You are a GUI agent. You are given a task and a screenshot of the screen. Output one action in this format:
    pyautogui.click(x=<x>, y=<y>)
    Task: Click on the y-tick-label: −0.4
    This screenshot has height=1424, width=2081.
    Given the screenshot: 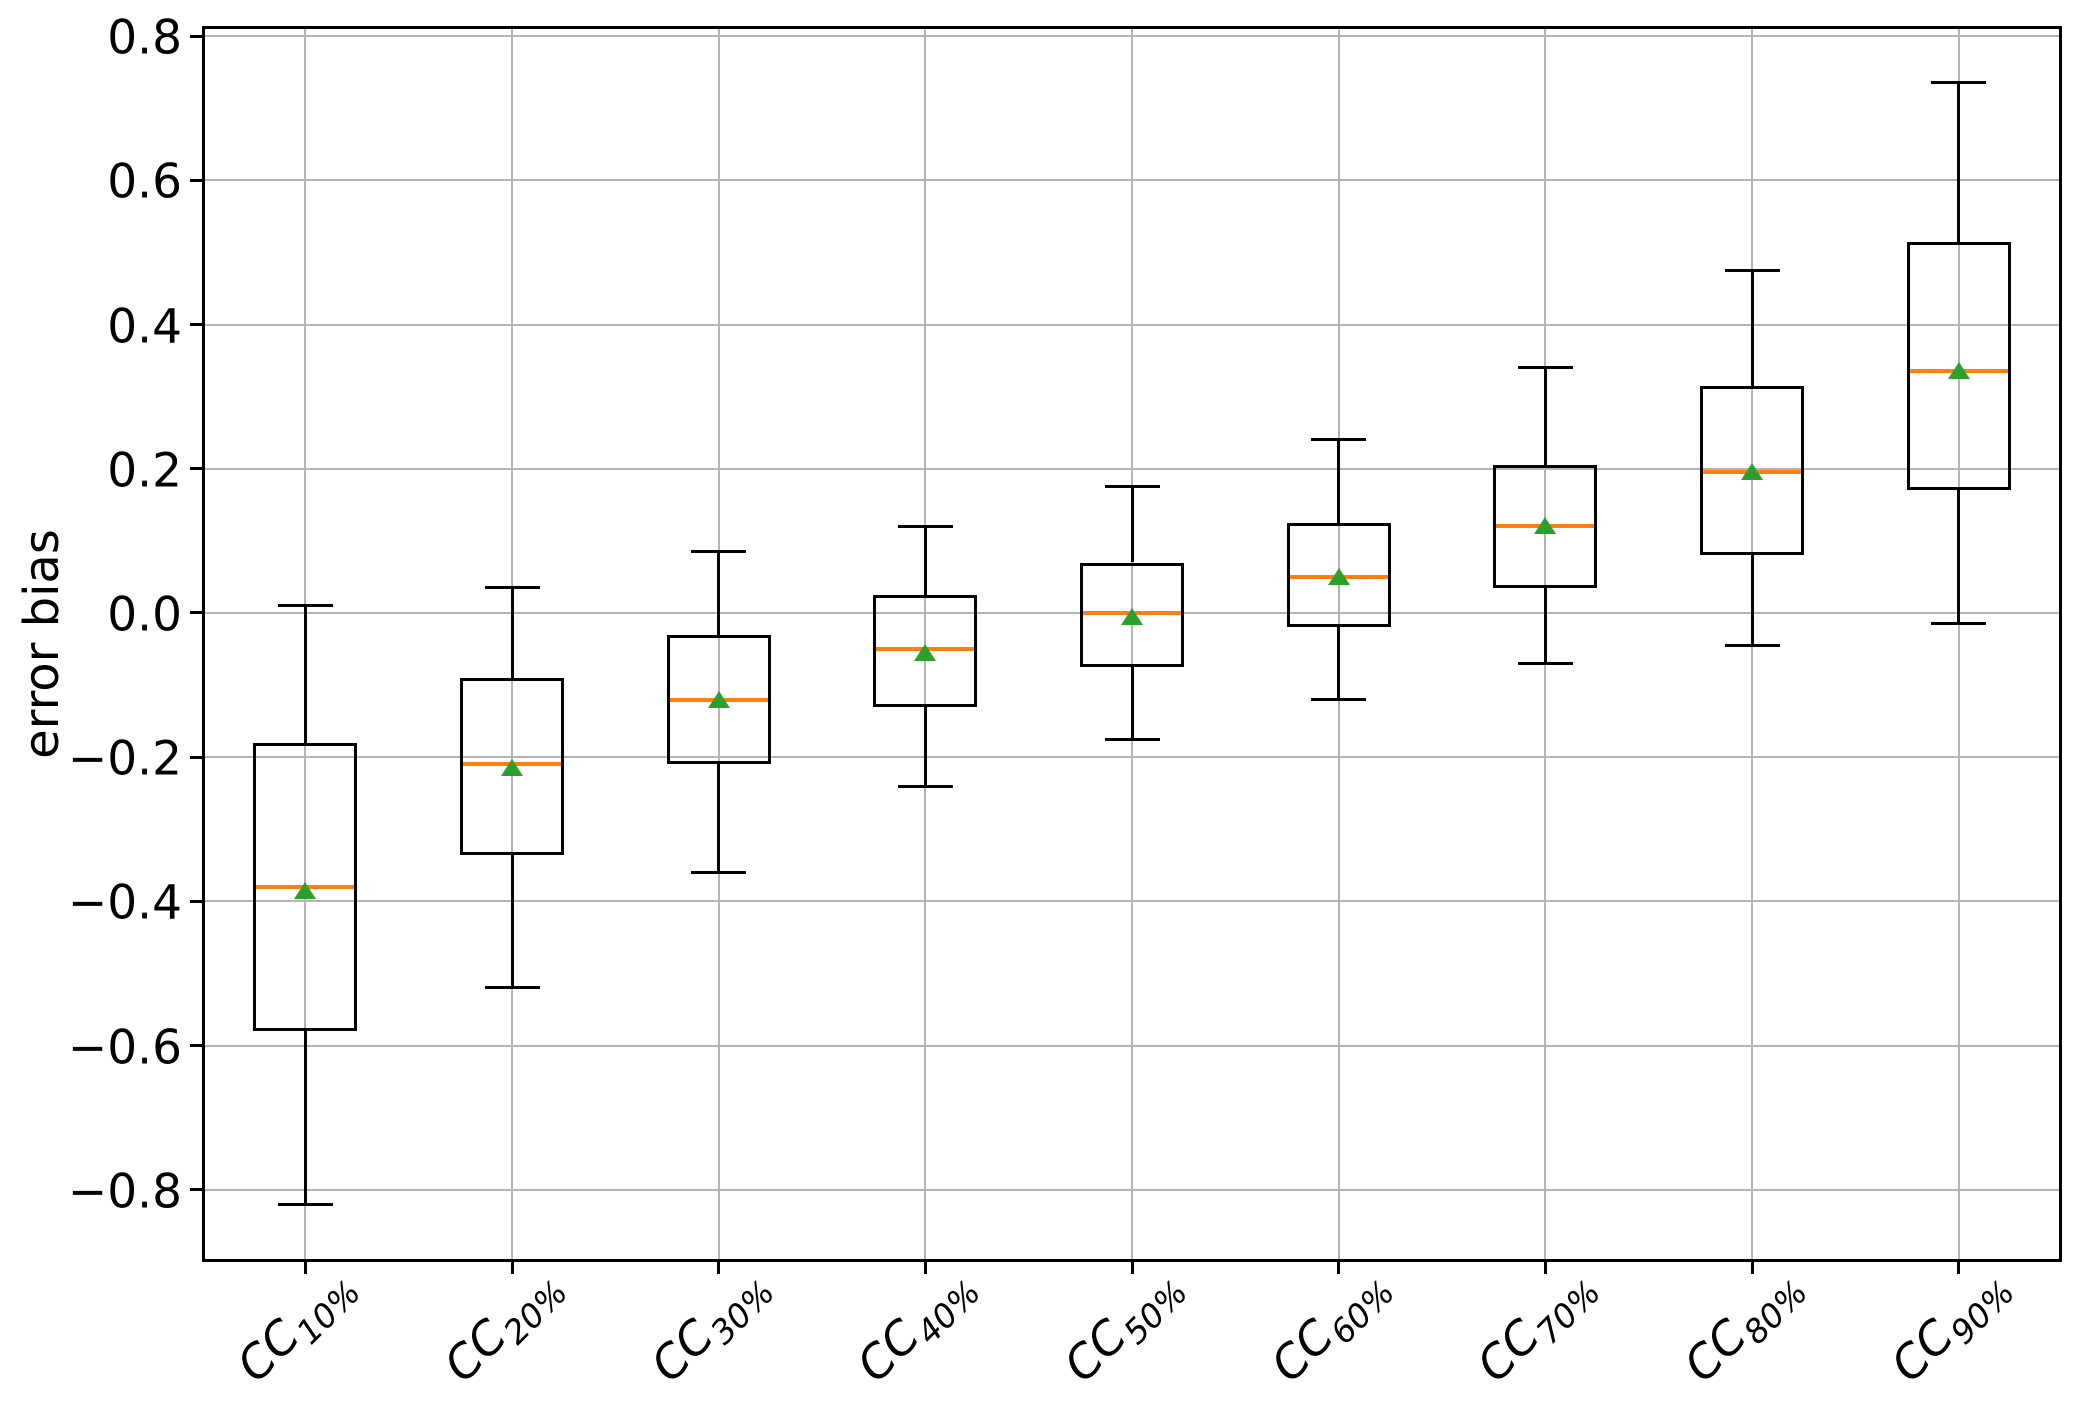 What is the action you would take?
    pyautogui.click(x=124, y=903)
    